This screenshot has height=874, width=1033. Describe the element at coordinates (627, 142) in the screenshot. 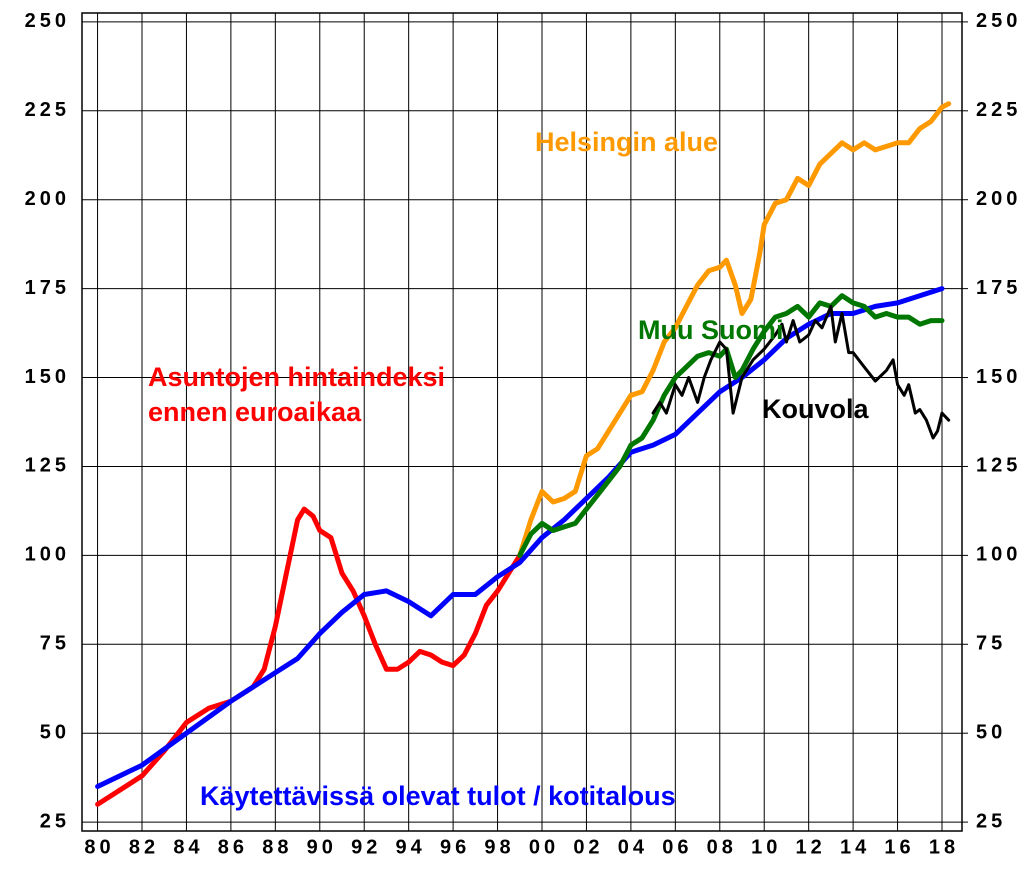

I see `series-label: Helsingin alue` at that location.